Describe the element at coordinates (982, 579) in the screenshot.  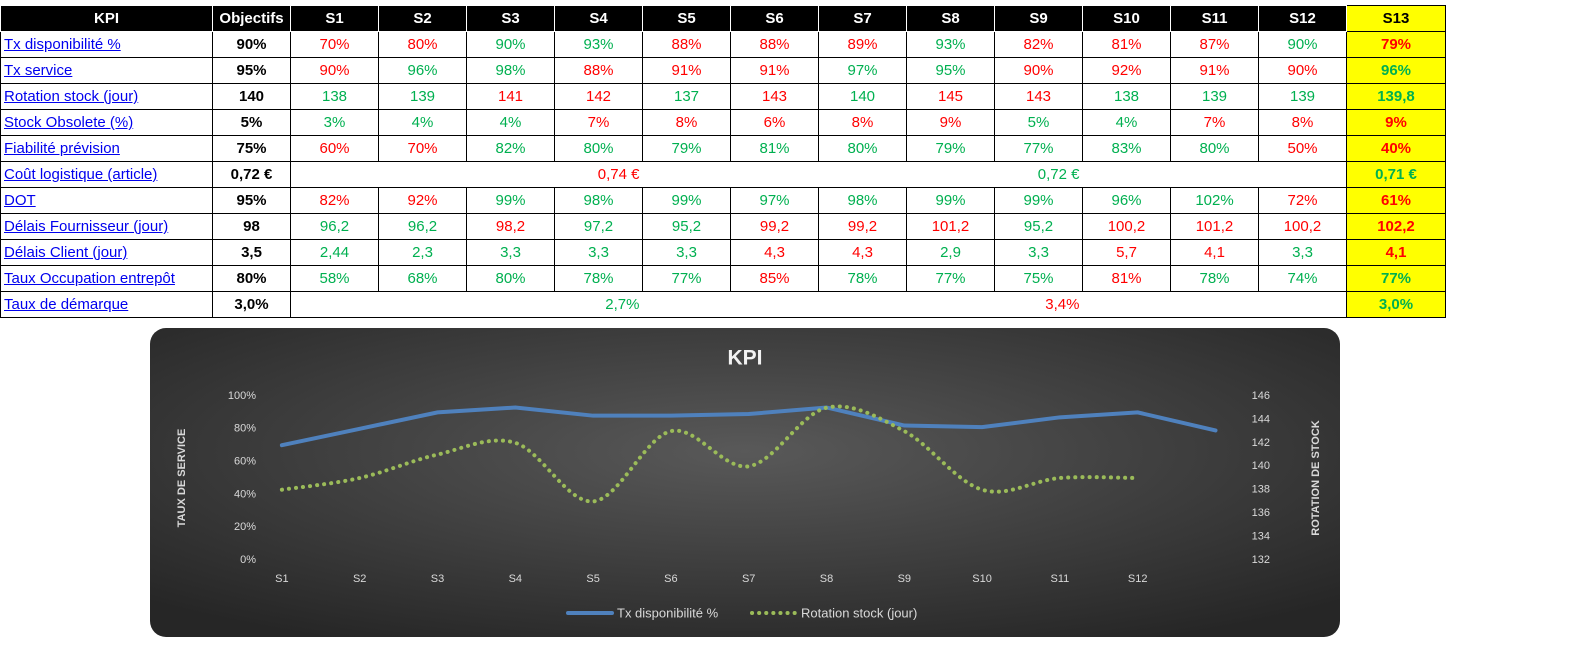
I see `x-tick-label: S10` at that location.